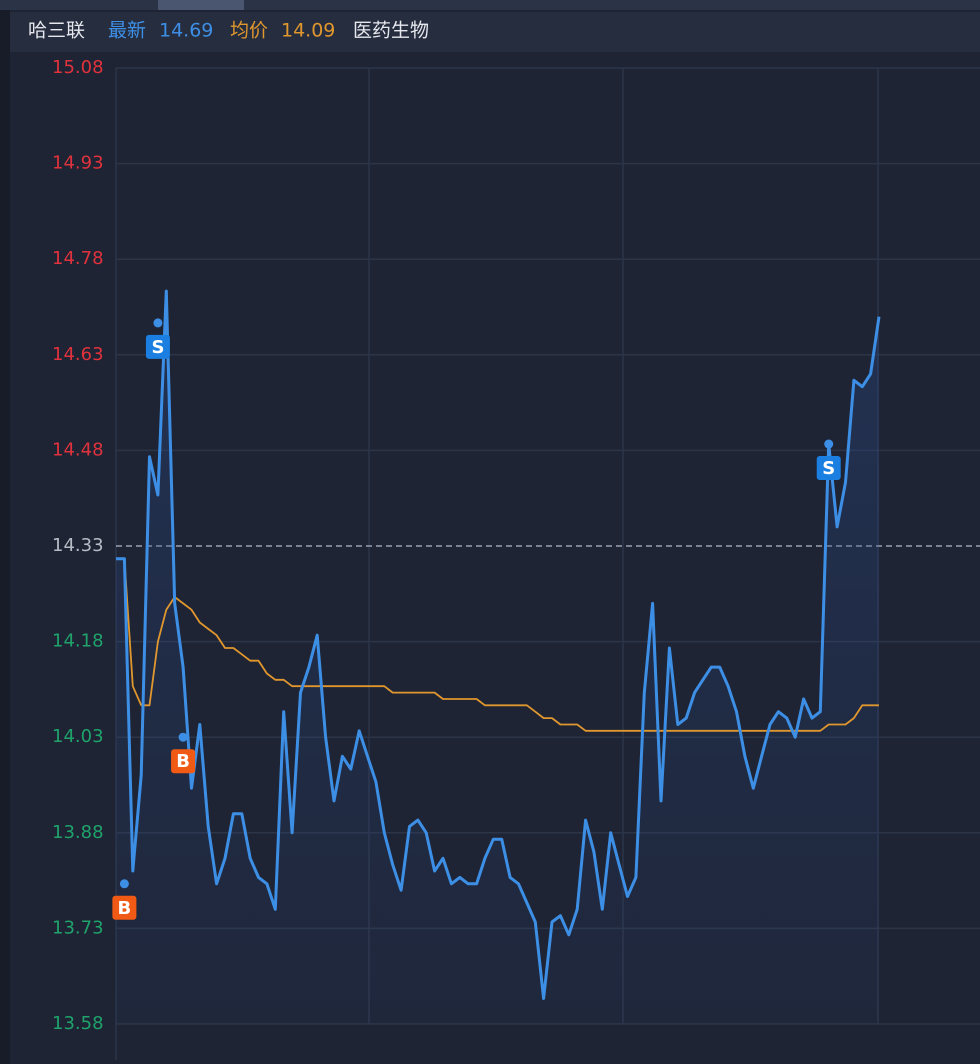 The height and width of the screenshot is (1064, 980). I want to click on y-tick-label: 13.58, so click(78, 1023).